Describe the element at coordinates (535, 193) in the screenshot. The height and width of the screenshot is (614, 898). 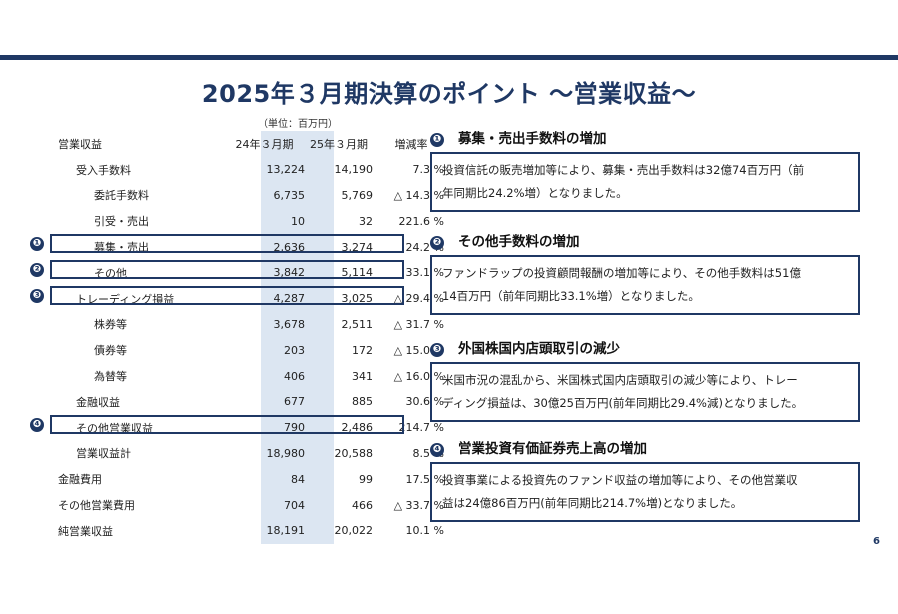
I see `section-1-line-2: 年同期比24.2%増）となりました。` at that location.